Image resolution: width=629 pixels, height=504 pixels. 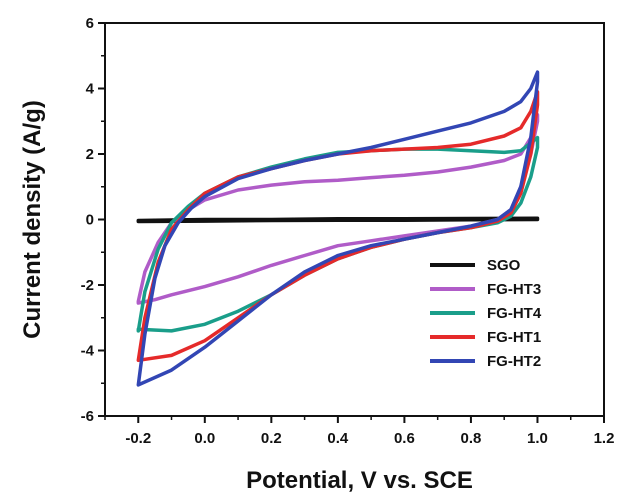 What do you see at coordinates (87, 416) in the screenshot?
I see `y-tick-label: -6` at bounding box center [87, 416].